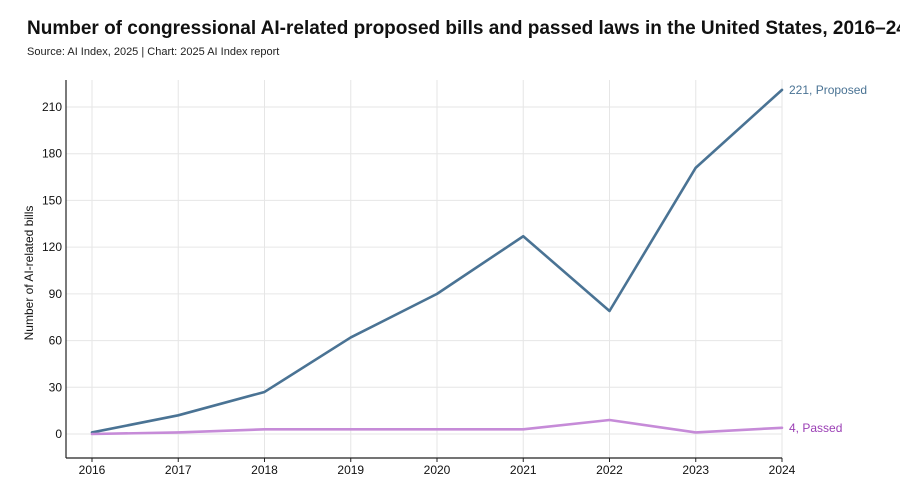 The height and width of the screenshot is (494, 900). Describe the element at coordinates (56, 341) in the screenshot. I see `y-tick-label: 60` at that location.